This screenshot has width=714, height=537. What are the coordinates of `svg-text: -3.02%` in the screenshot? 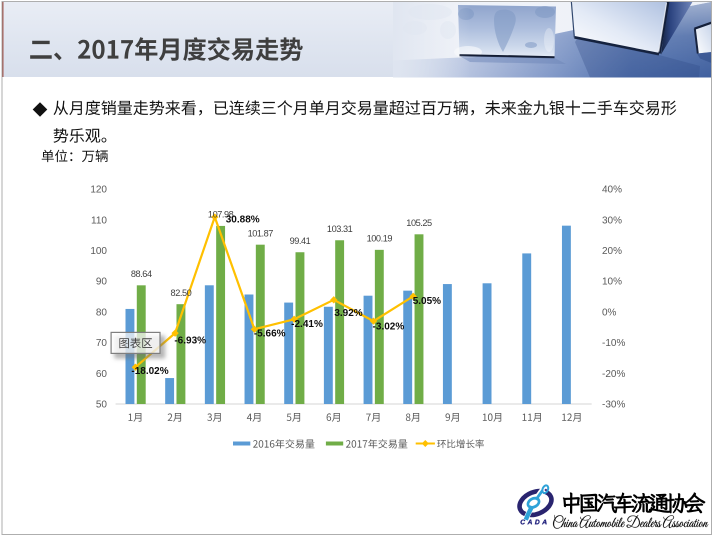 It's located at (389, 326).